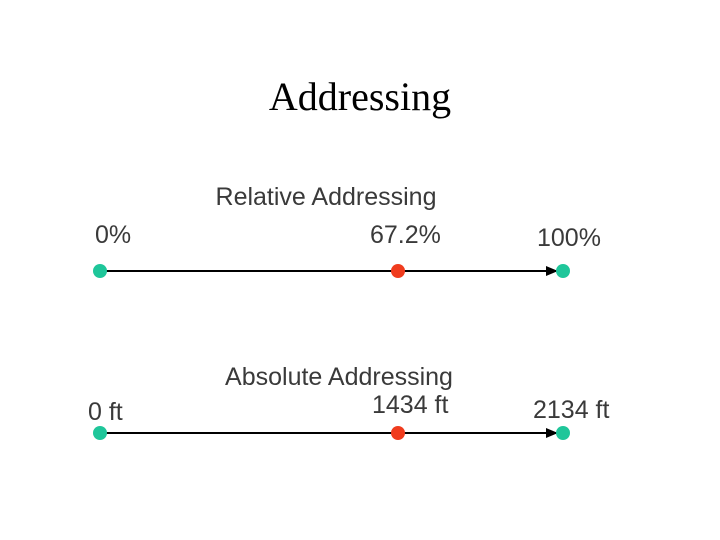 This screenshot has height=540, width=720. What do you see at coordinates (405, 235) in the screenshot?
I see `point-label: 67.2%` at bounding box center [405, 235].